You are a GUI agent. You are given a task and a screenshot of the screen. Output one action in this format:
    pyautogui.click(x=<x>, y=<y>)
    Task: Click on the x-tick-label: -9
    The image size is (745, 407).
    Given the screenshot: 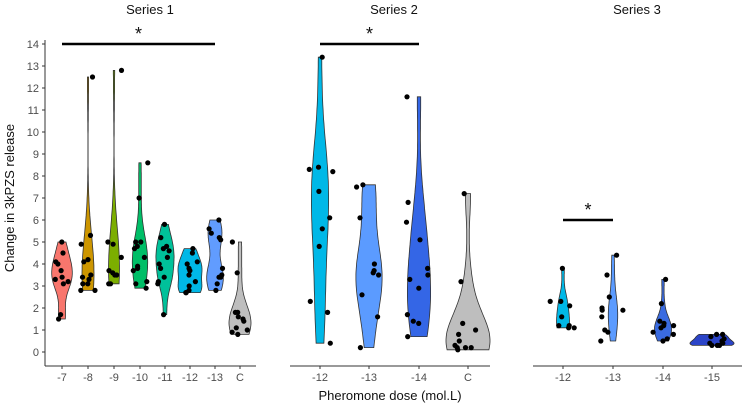 What is the action you would take?
    pyautogui.click(x=114, y=378)
    